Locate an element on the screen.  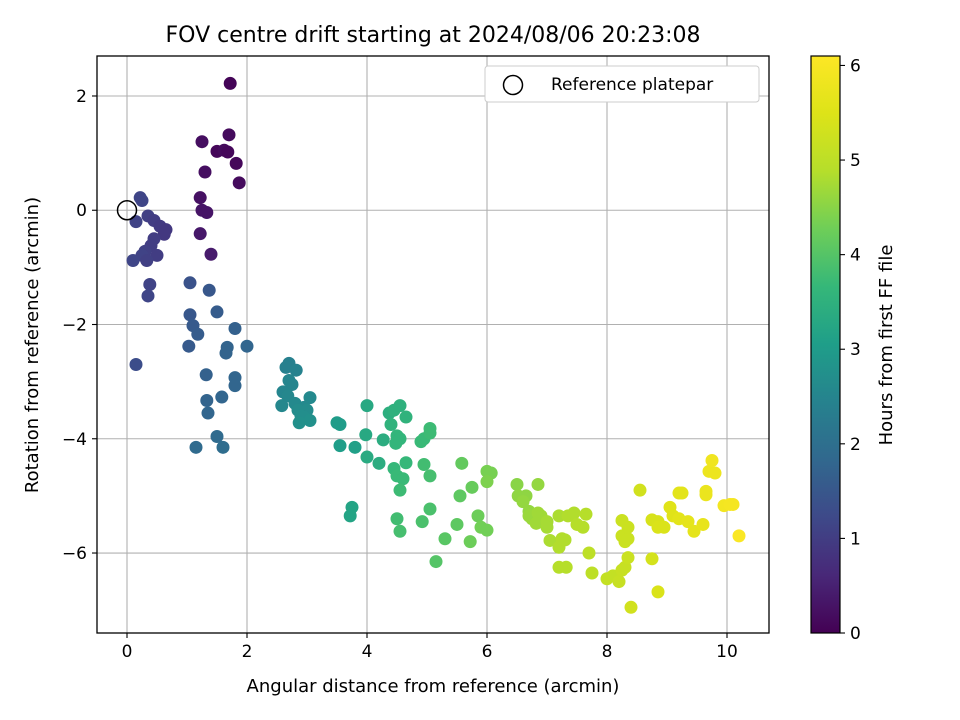
x-tick-label: 10 is located at coordinates (727, 652).